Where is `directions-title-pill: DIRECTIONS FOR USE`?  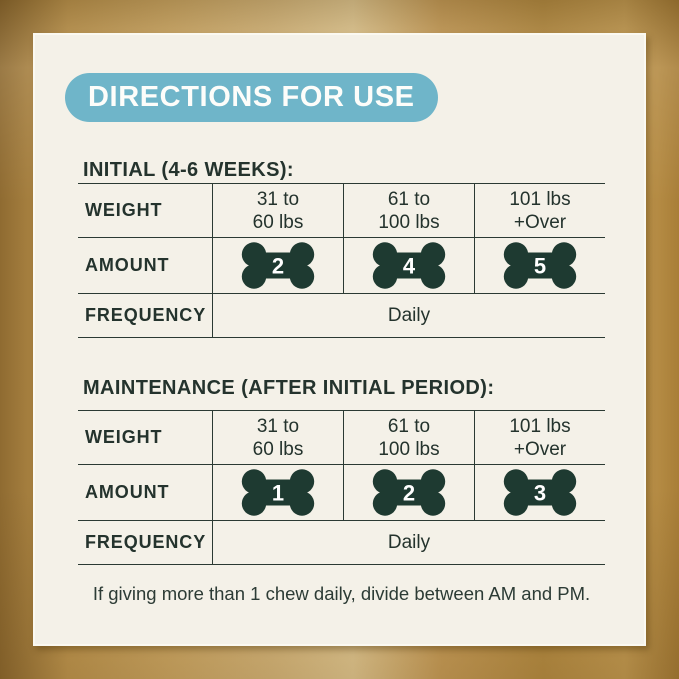
directions-title-pill: DIRECTIONS FOR USE is located at coordinates (251, 97).